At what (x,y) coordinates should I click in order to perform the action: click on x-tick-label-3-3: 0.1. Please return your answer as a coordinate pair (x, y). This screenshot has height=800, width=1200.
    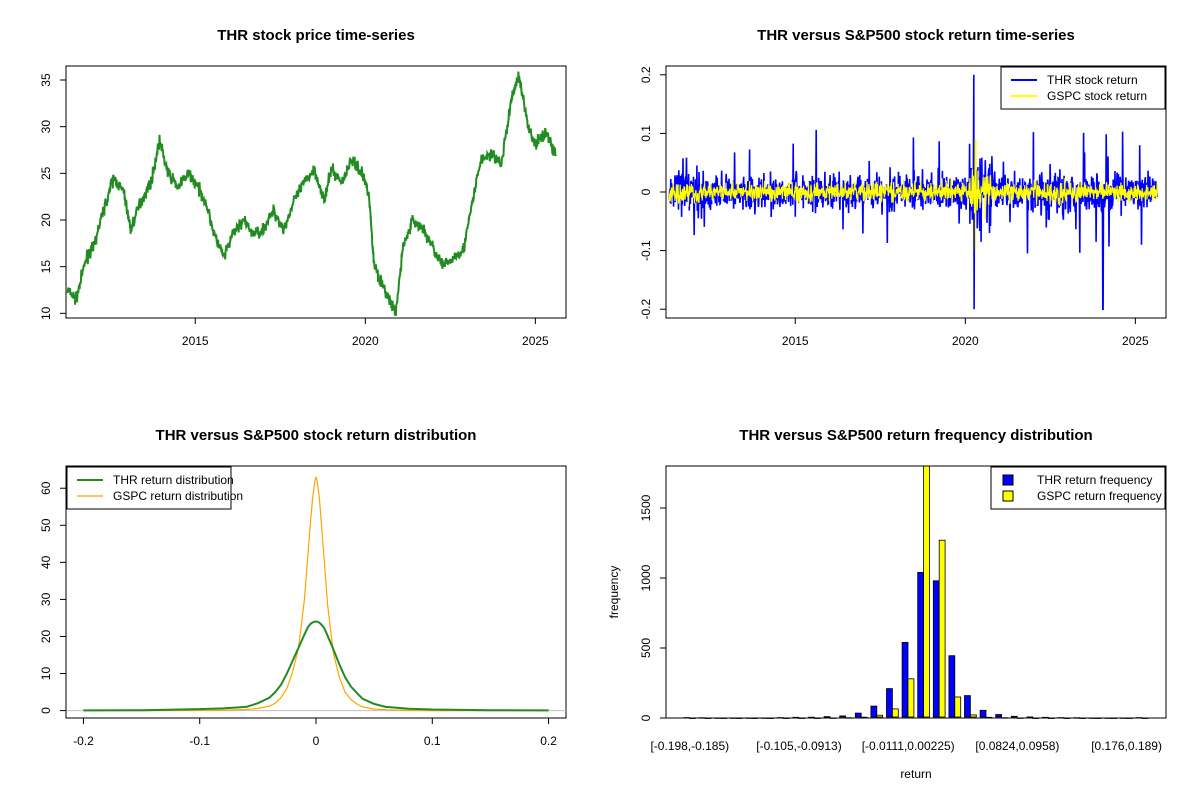
    Looking at the image, I should click on (432, 741).